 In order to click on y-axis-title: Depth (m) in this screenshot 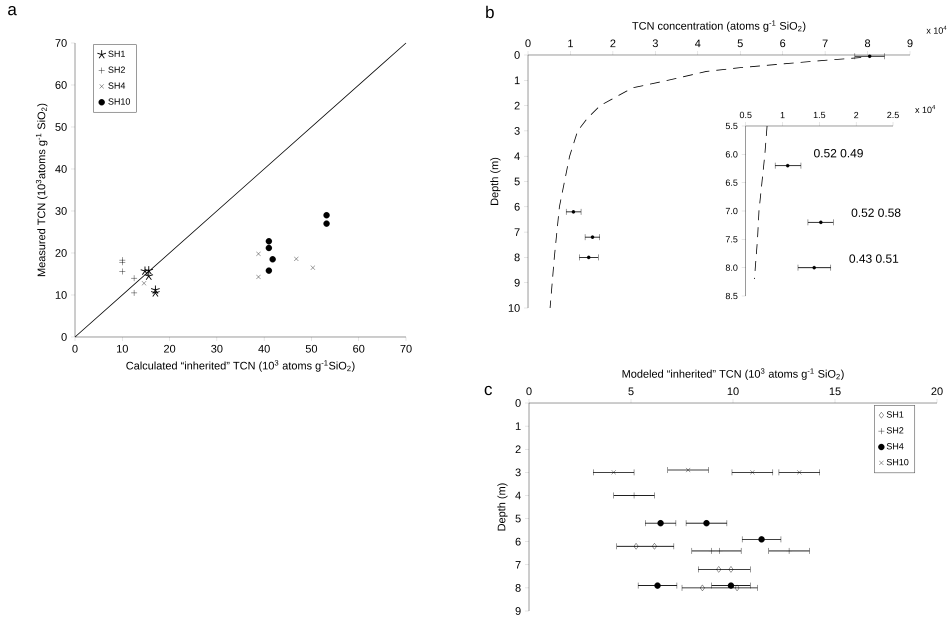, I will do `click(495, 181)`.